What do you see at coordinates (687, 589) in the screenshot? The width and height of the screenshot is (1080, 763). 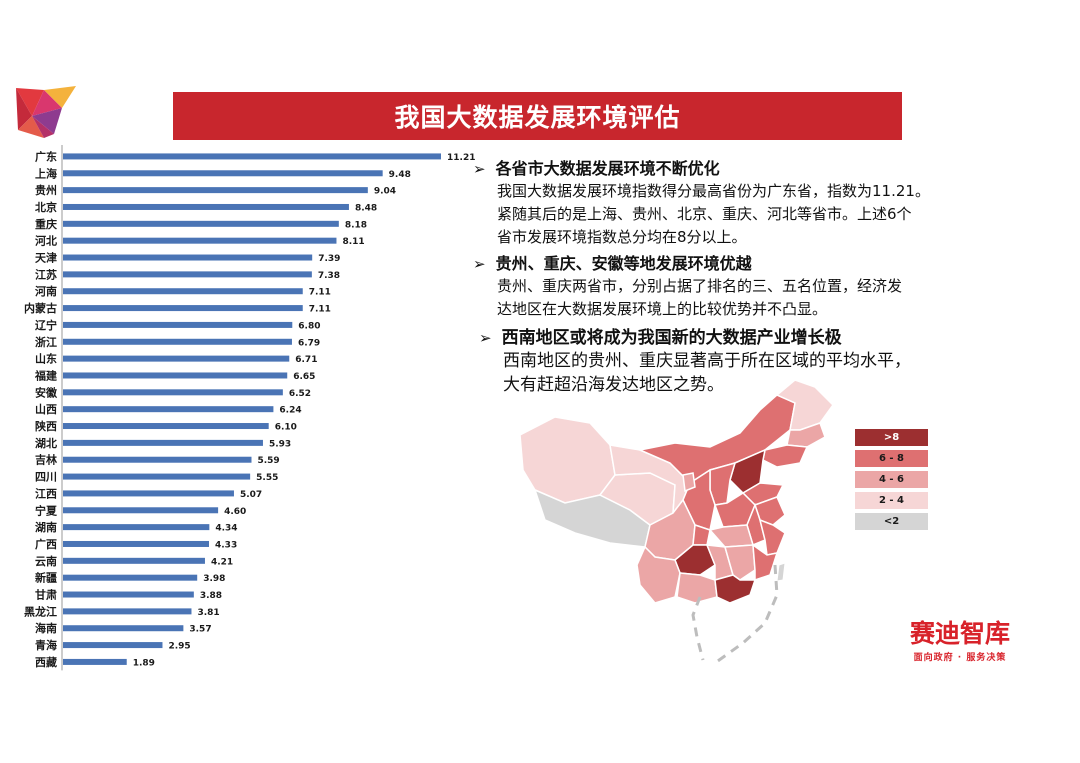 I see `map-region-hainan` at bounding box center [687, 589].